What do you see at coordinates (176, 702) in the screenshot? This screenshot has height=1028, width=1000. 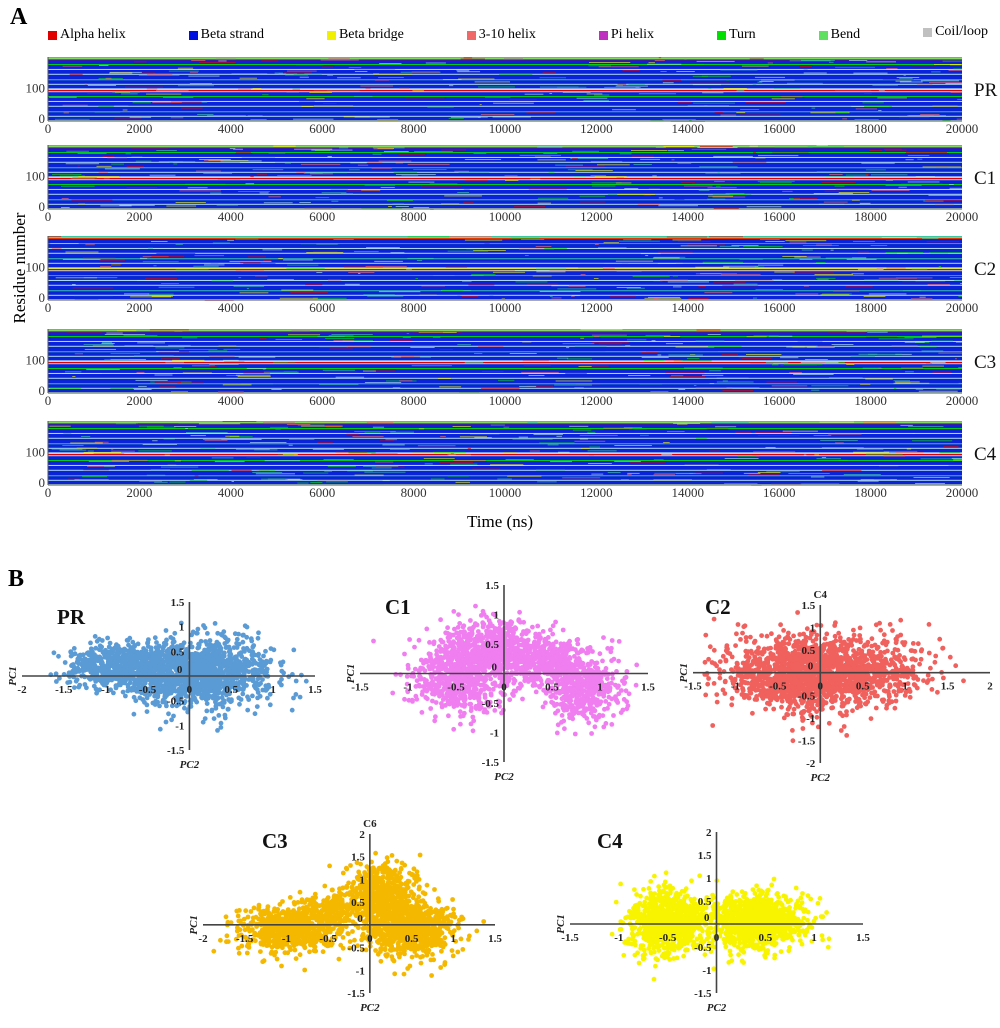 I see `y-tick-label: -0.5` at bounding box center [176, 702].